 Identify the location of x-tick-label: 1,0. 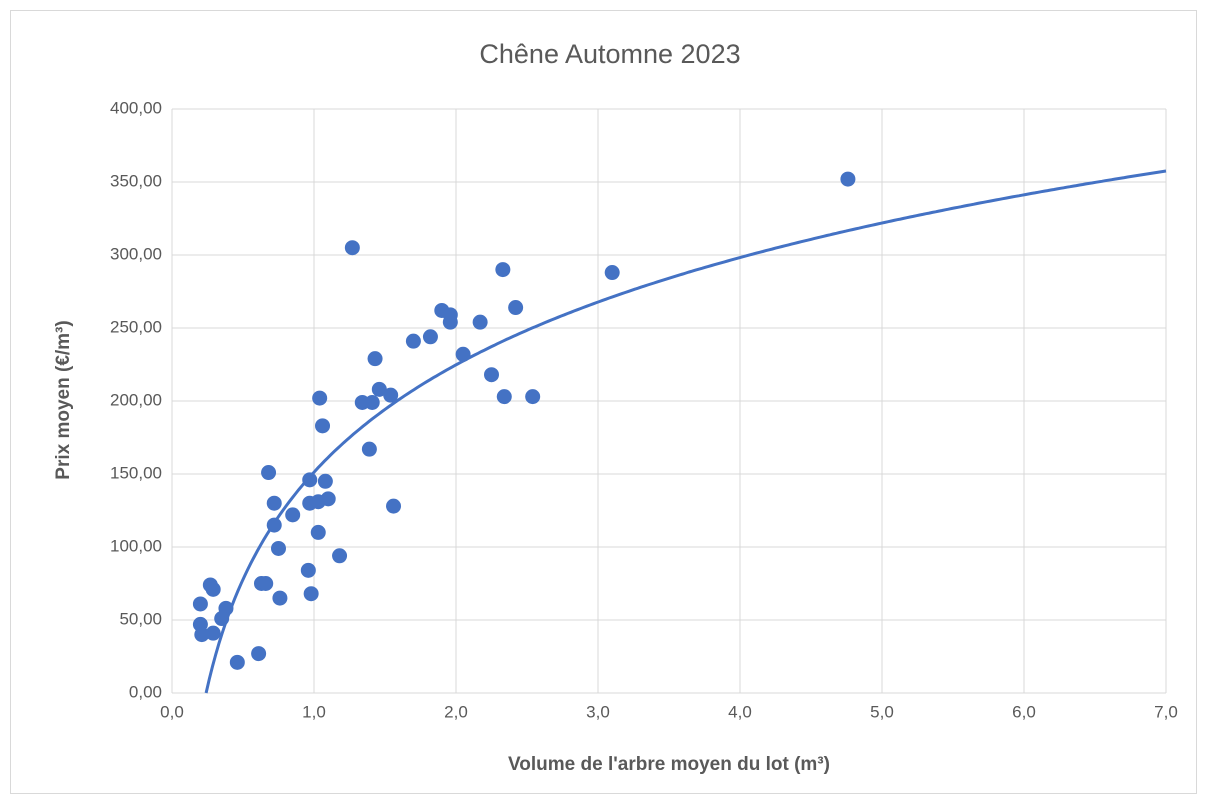
(314, 711).